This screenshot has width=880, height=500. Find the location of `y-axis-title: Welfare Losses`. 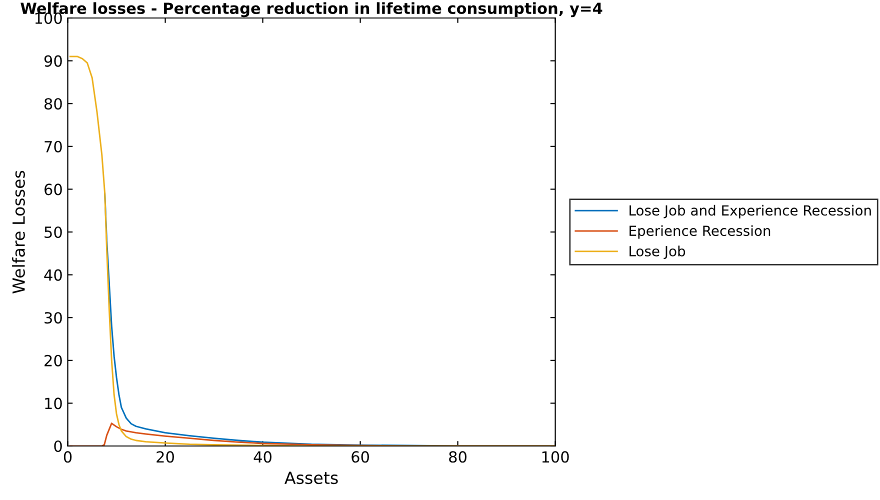

y-axis-title: Welfare Losses is located at coordinates (18, 232).